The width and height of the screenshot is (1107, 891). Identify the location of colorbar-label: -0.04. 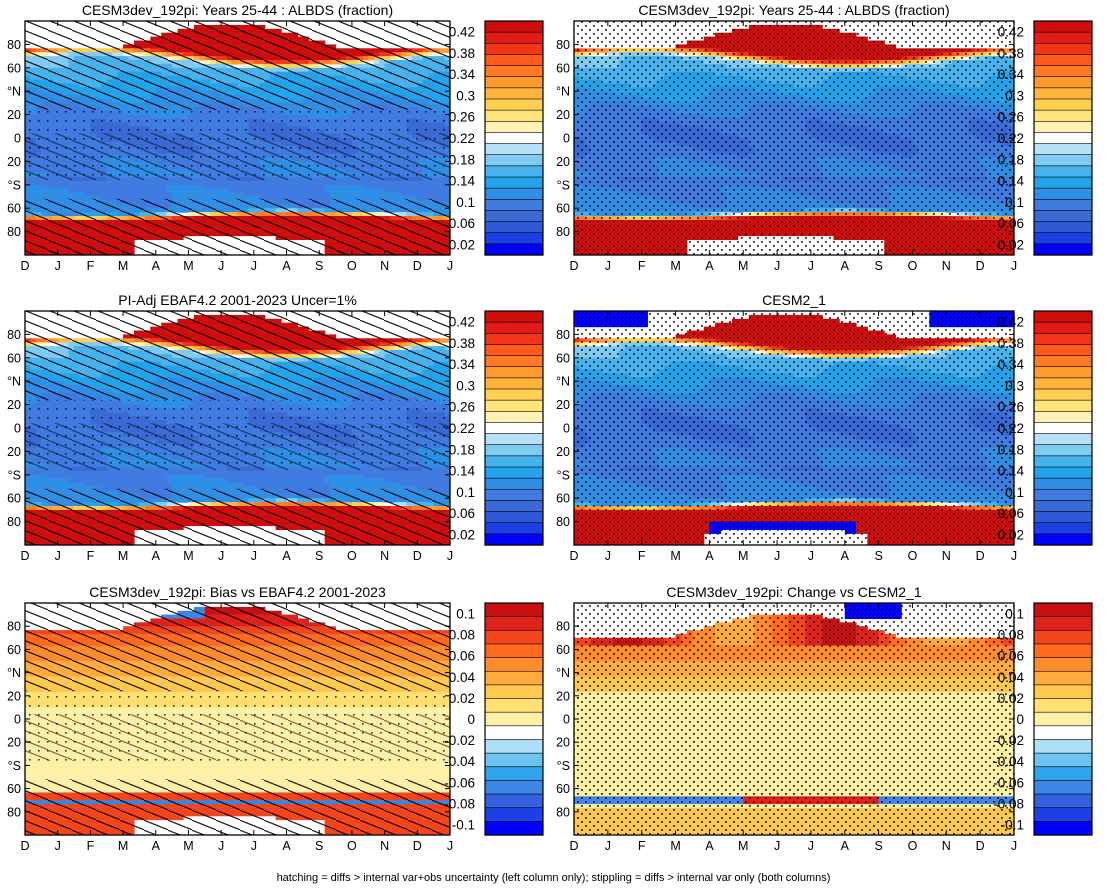
(1008, 761).